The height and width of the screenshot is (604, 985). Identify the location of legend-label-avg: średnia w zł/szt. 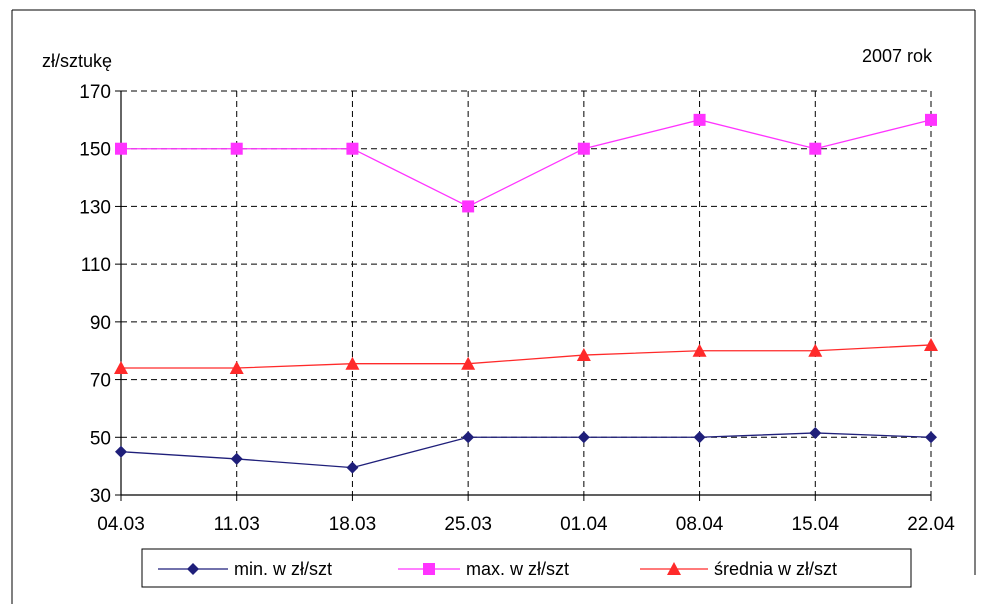
(775, 569).